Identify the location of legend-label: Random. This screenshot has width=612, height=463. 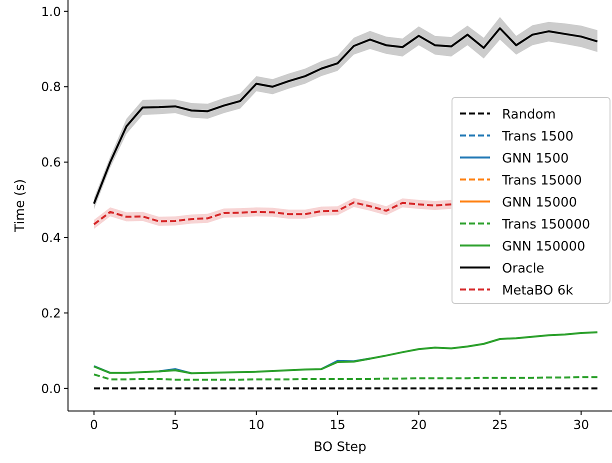
(529, 115).